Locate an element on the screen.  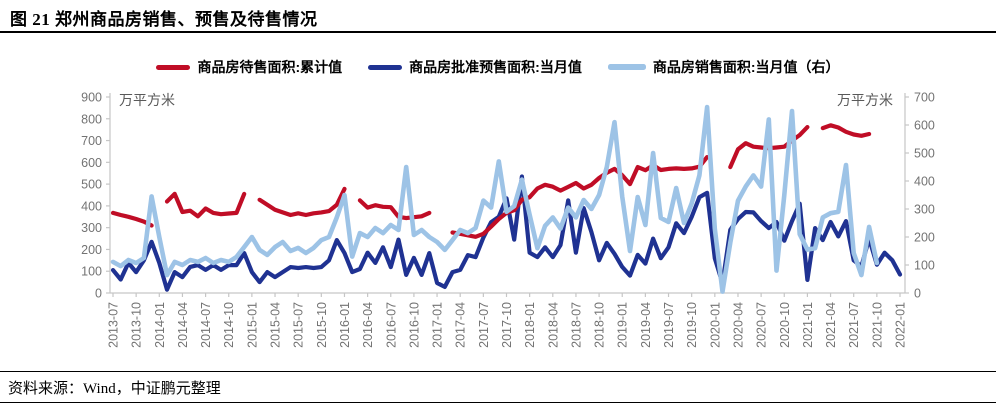
x-axis-label: 2016-10 is located at coordinates (414, 325).